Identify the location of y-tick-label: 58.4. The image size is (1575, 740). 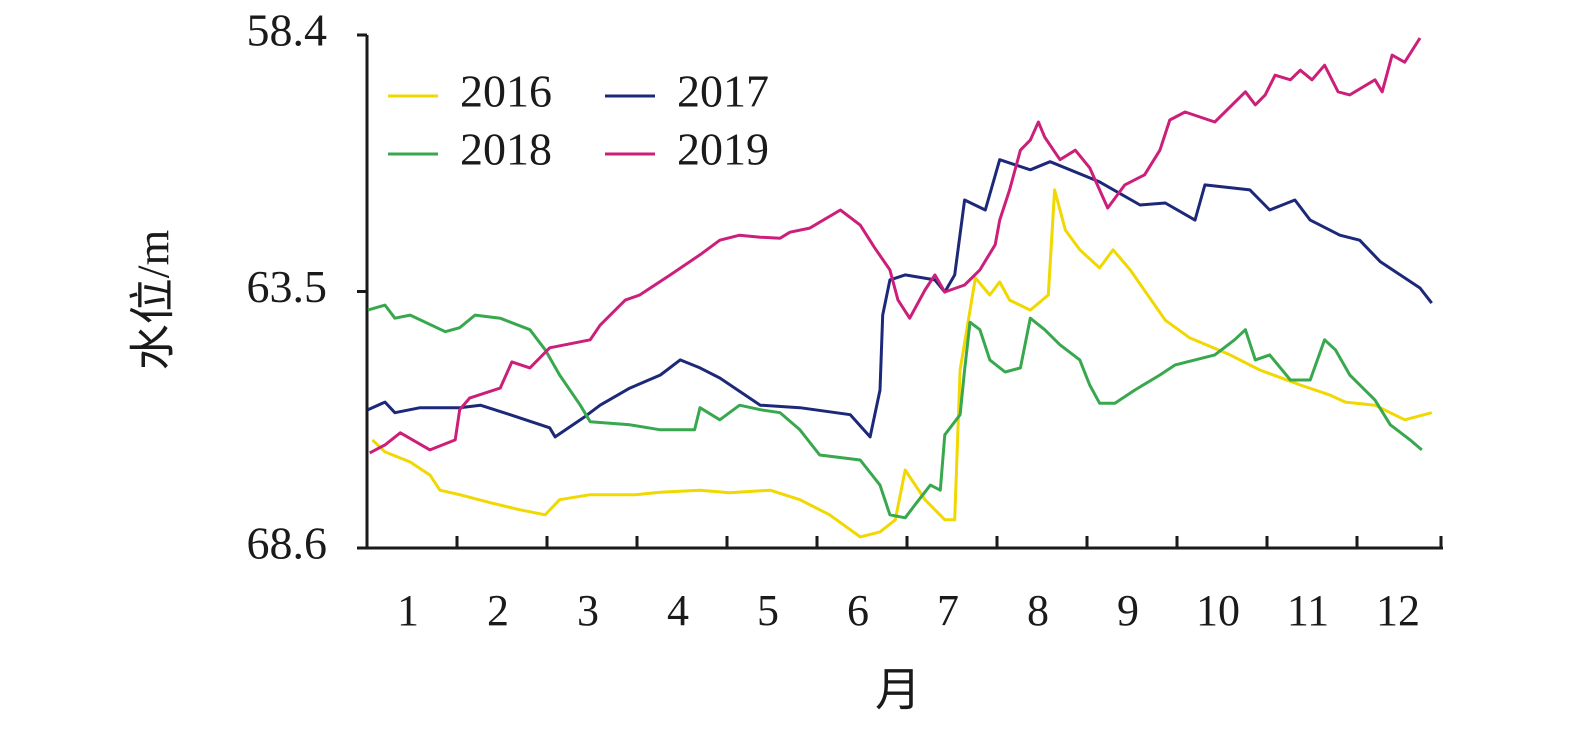
(287, 30).